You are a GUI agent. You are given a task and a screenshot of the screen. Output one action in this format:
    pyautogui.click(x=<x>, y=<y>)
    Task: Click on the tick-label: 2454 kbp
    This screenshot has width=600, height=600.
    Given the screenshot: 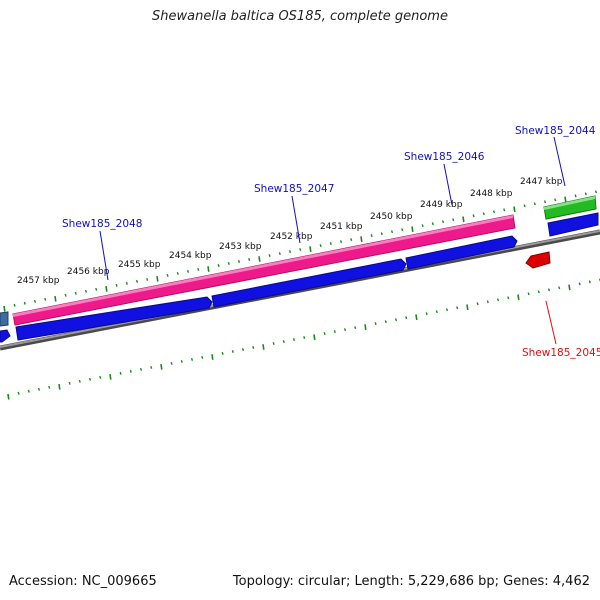 What is the action you would take?
    pyautogui.click(x=190, y=256)
    